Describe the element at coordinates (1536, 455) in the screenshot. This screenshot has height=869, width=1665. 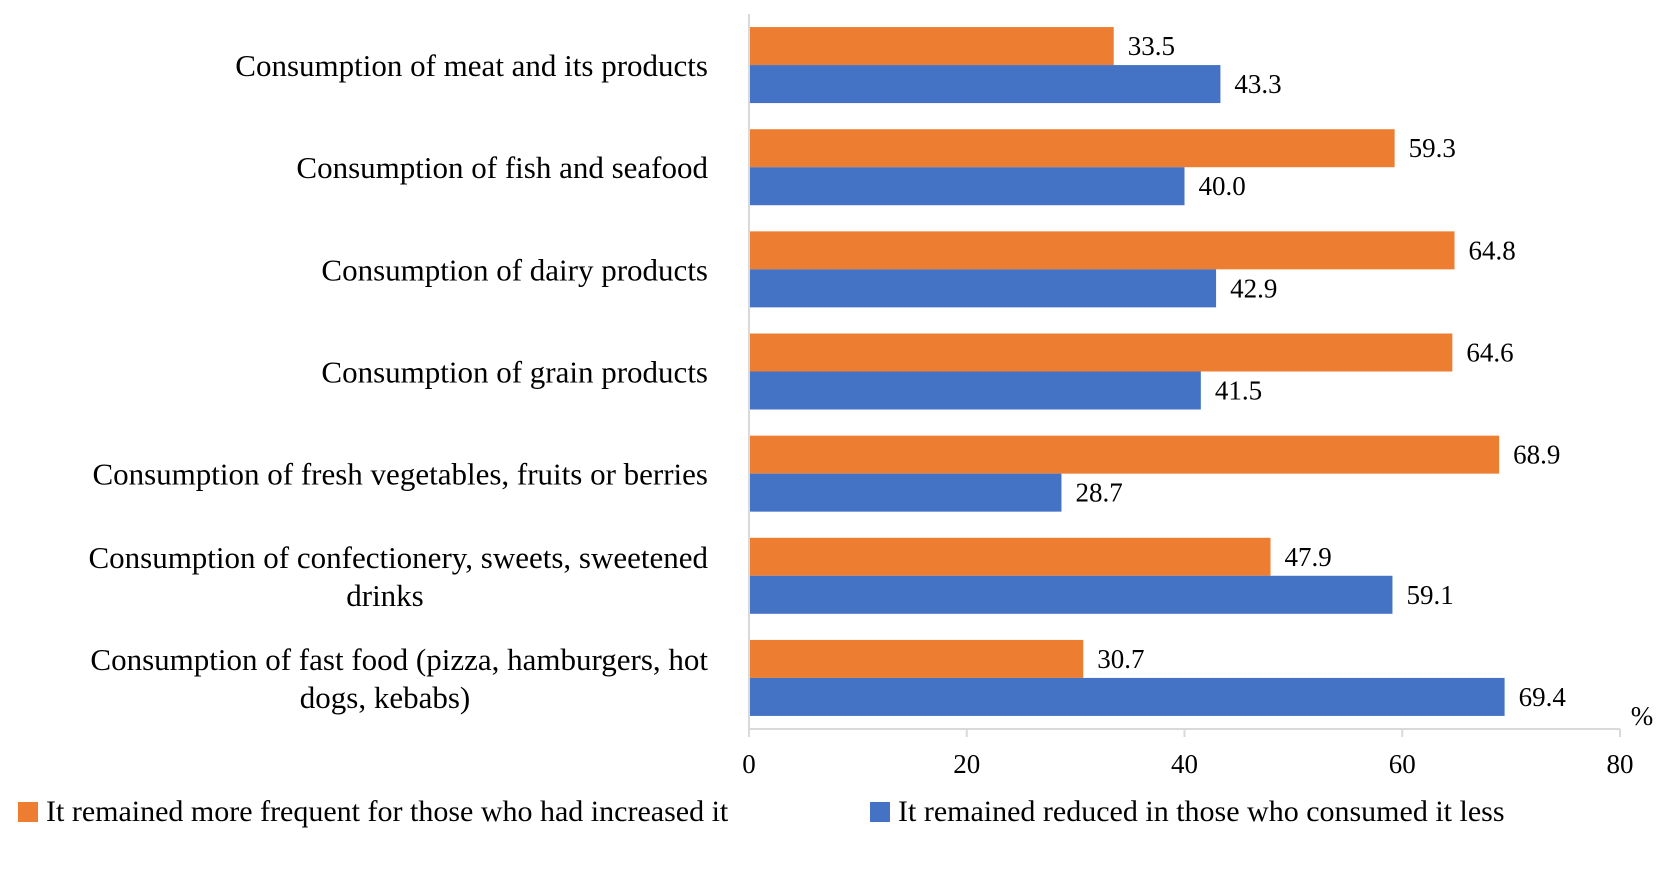
I see `value-label-increased: 68.9` at that location.